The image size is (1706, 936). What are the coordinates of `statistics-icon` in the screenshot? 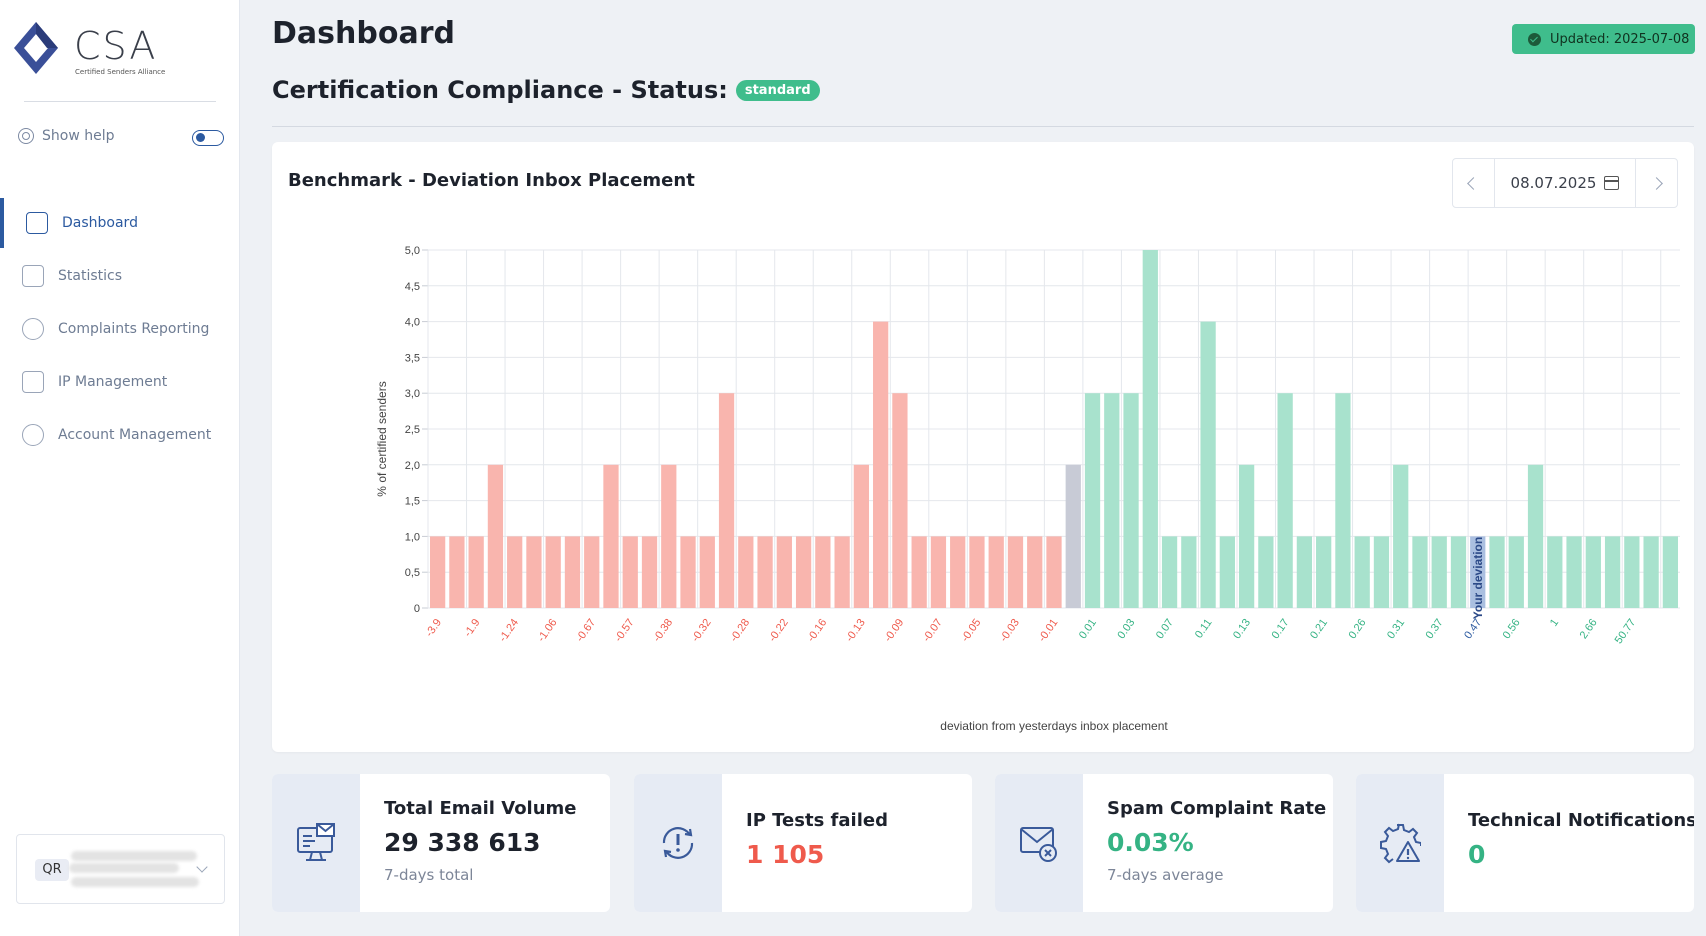 It's located at (33, 276).